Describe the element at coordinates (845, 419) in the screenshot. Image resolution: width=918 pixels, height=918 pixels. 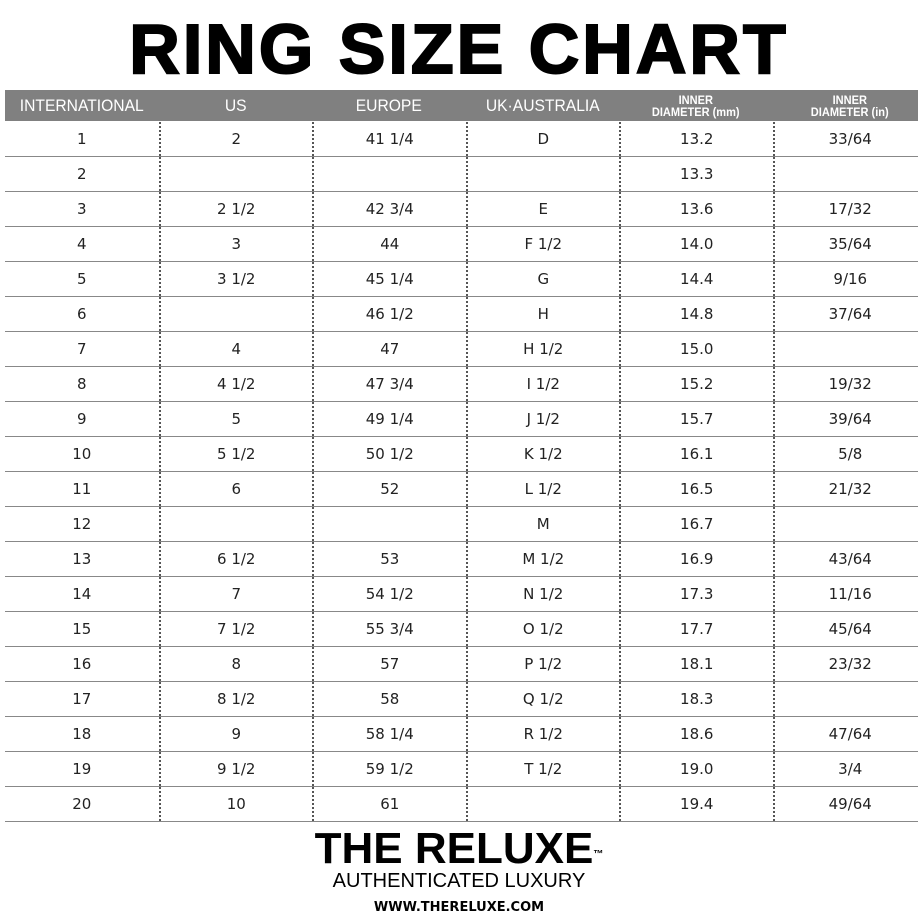
I see `table-cell: 39/64` at that location.